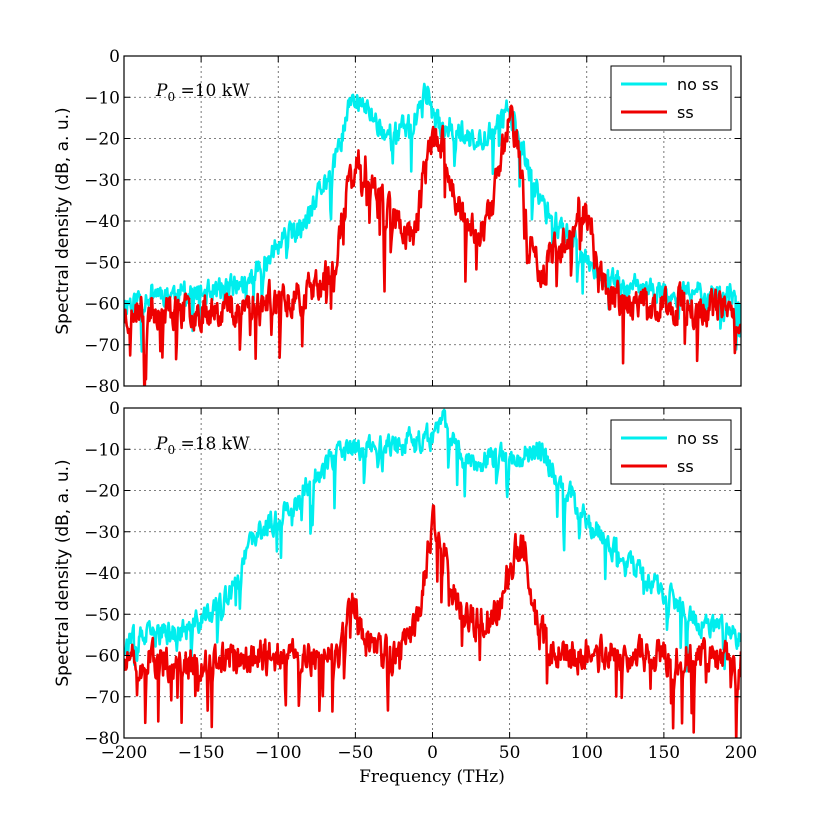 This screenshot has height=822, width=822. I want to click on x-tick-label: 100, so click(587, 753).